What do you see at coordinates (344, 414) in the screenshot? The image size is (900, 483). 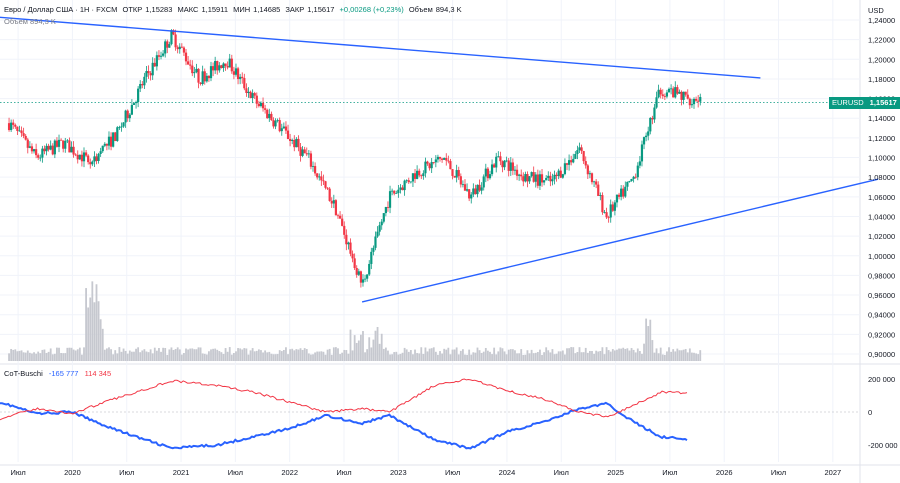 I see `cot-indicator-pane` at bounding box center [344, 414].